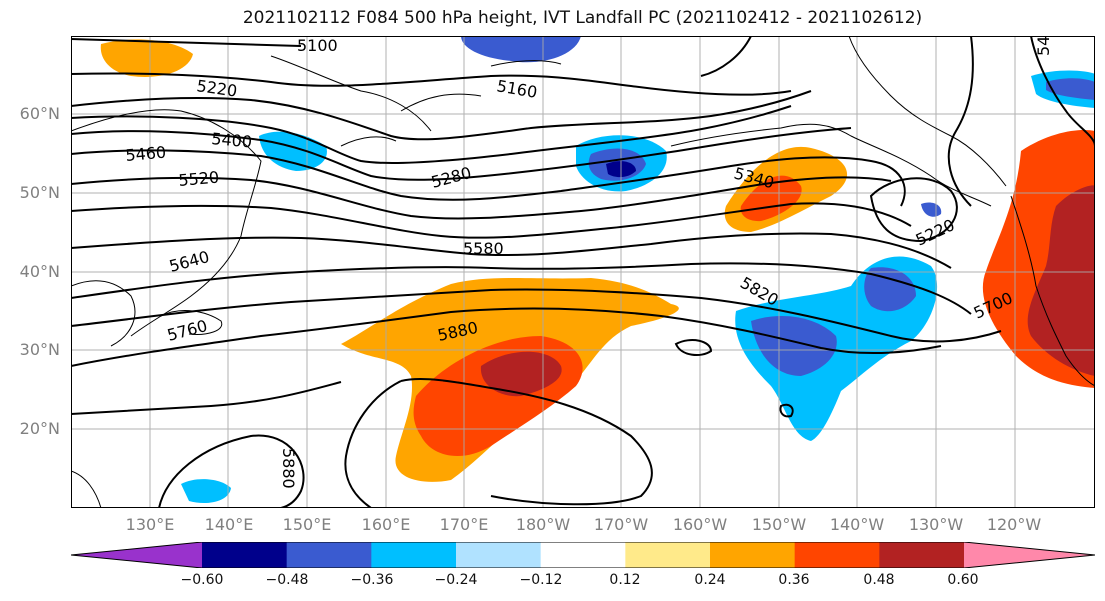 Image resolution: width=1105 pixels, height=601 pixels. Describe the element at coordinates (307, 524) in the screenshot. I see `lon-label: 150°E` at that location.